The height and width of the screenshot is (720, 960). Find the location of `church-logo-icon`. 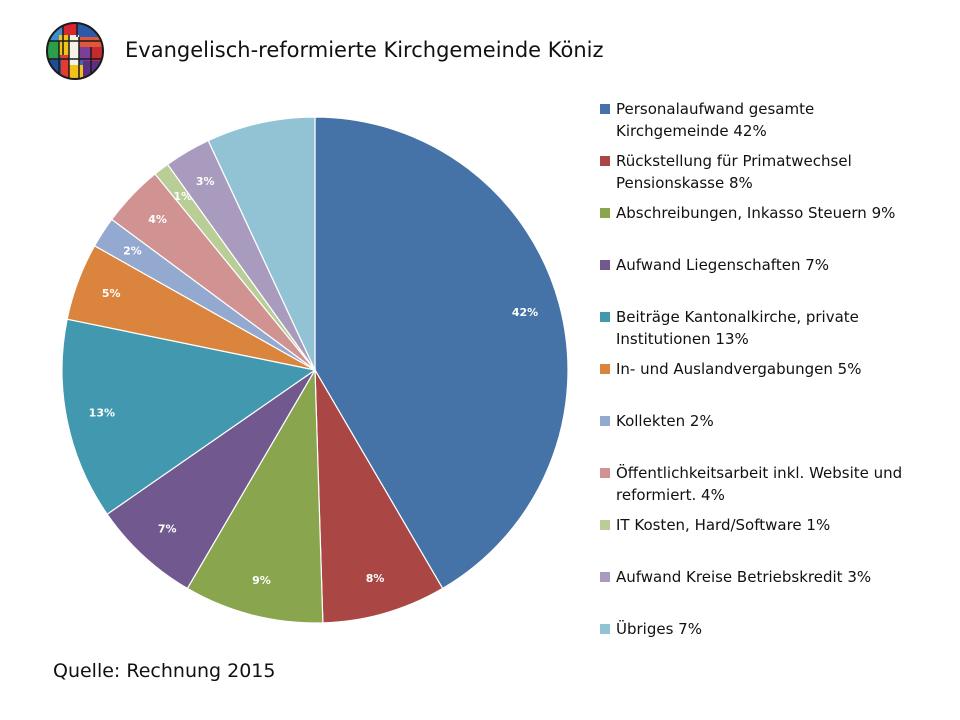

church-logo-icon is located at coordinates (75, 51).